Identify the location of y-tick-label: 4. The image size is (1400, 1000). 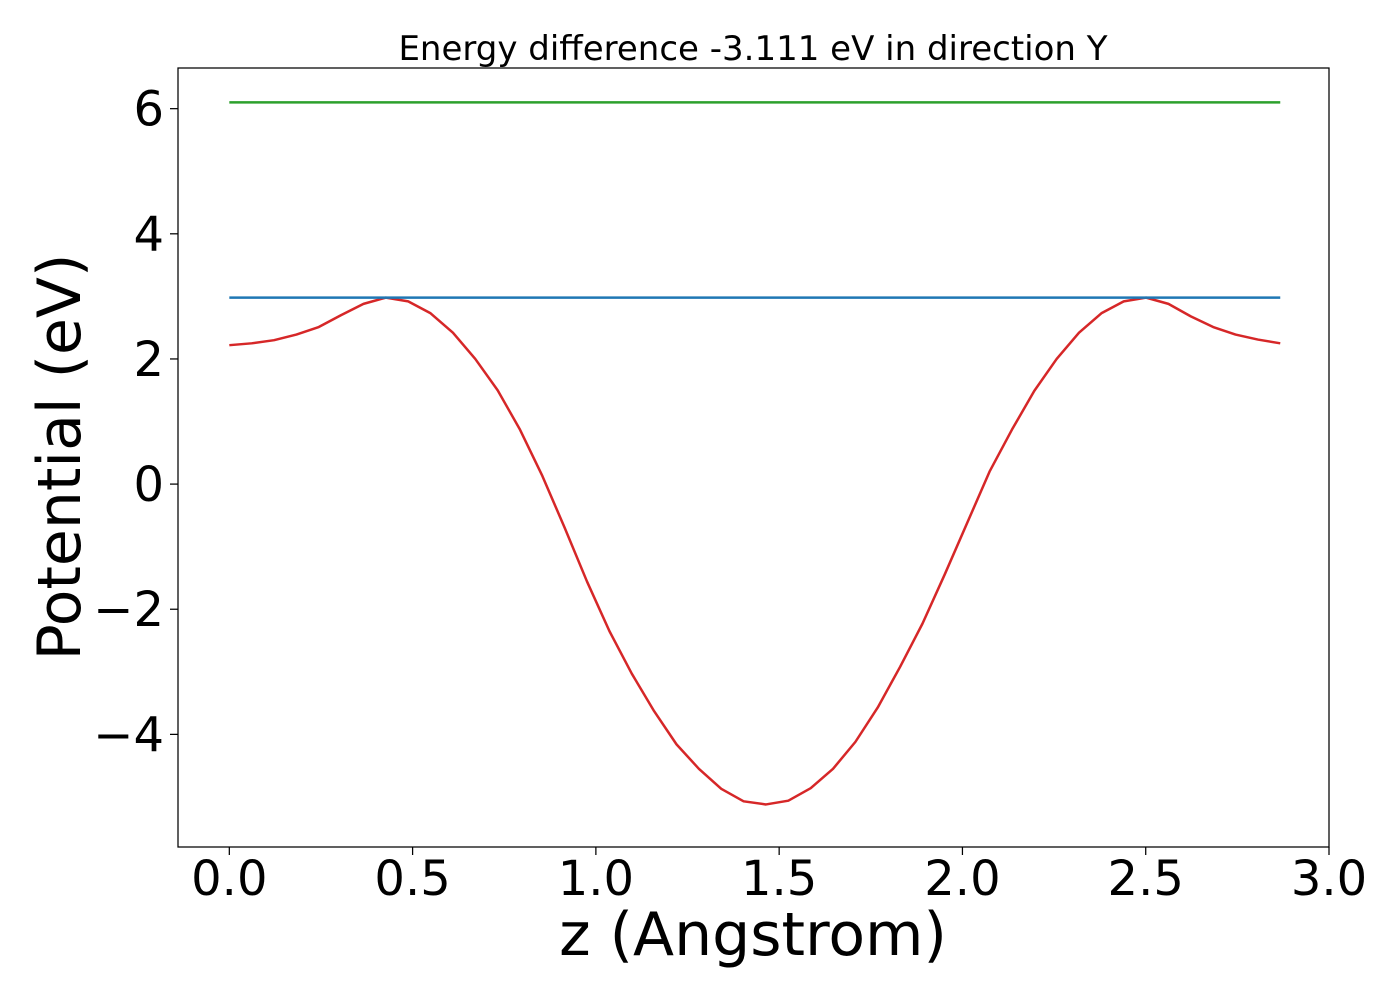
(148, 235).